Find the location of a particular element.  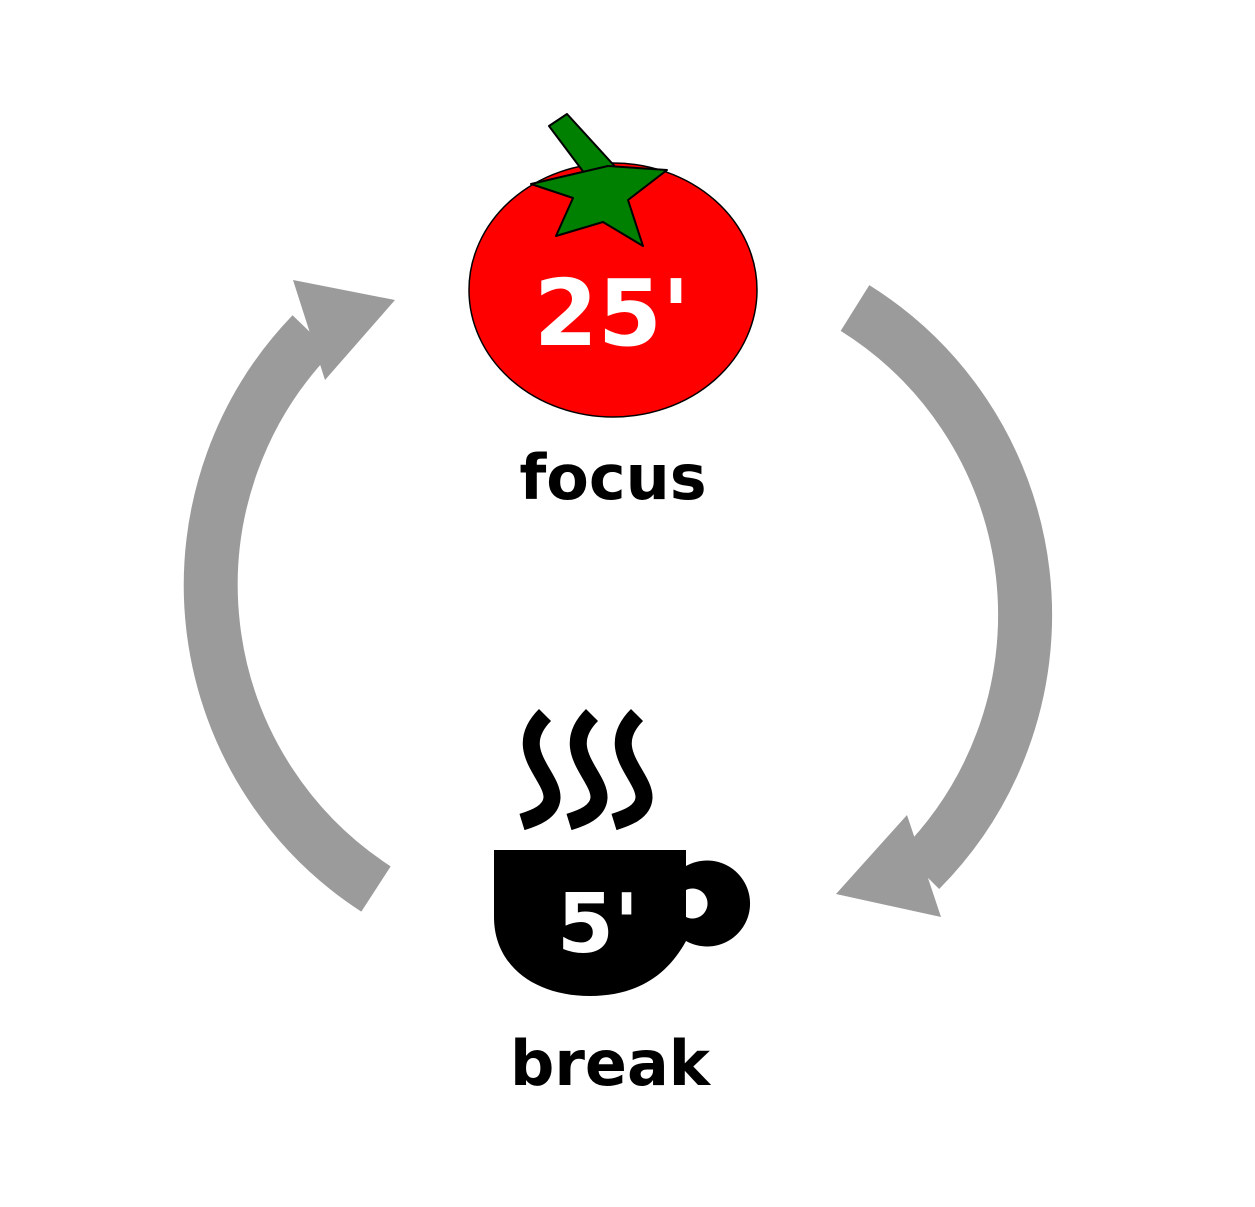

arrow-focus-to-break-shaft is located at coordinates (946, 587).